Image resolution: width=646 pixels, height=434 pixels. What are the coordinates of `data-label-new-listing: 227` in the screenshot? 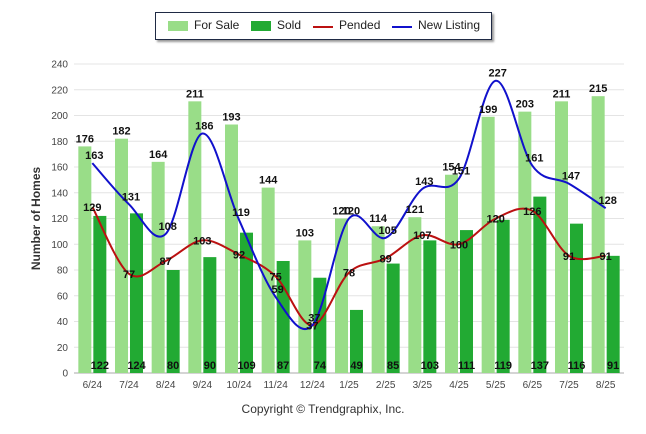 It's located at (497, 74).